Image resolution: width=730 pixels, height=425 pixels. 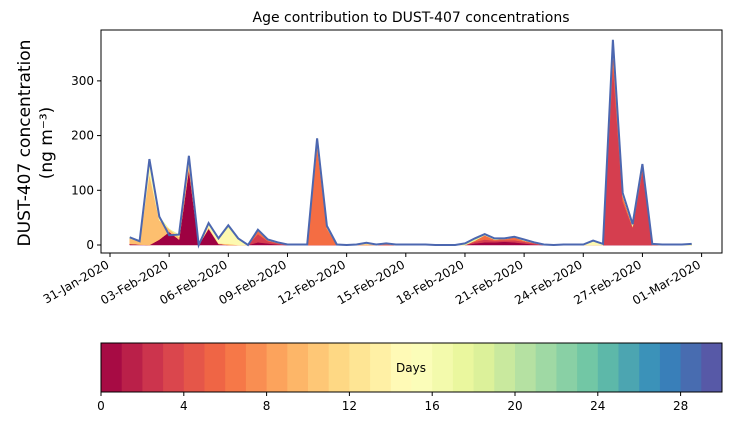 I want to click on colorbar-tick-label: 8, so click(x=267, y=406).